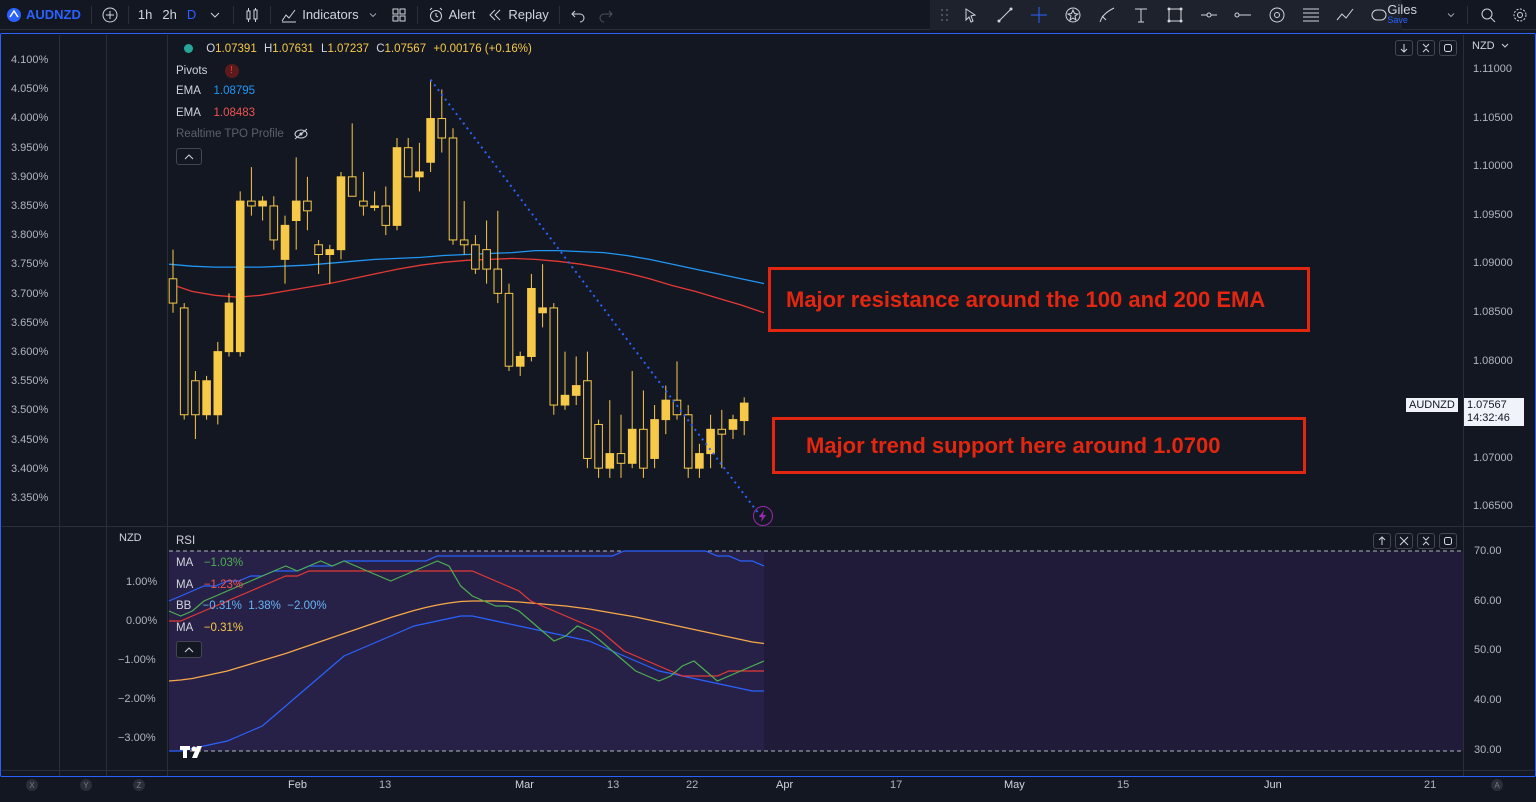 The image size is (1536, 802). Describe the element at coordinates (32, 785) in the screenshot. I see `axis-corner-button: X` at that location.